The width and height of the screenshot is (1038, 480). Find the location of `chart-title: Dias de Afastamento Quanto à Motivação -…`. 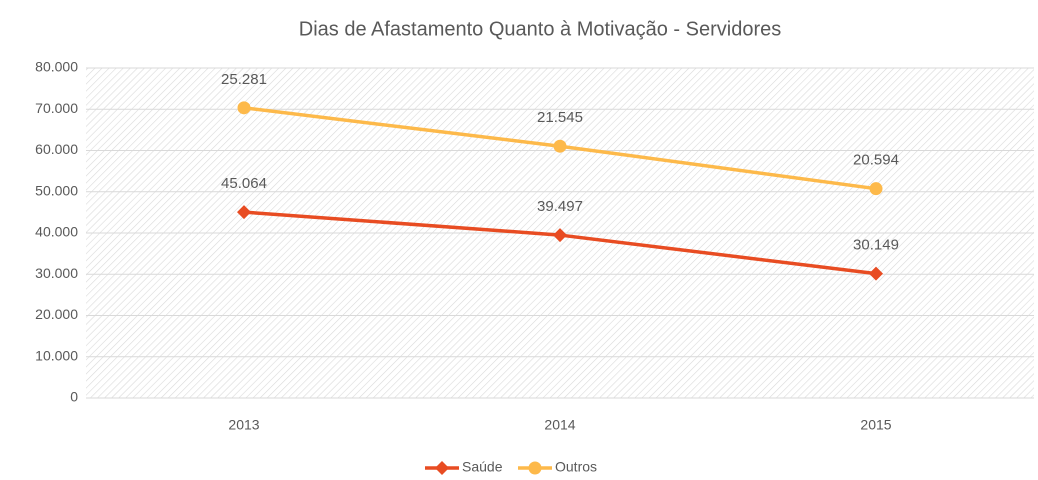

chart-title: Dias de Afastamento Quanto à Motivação -… is located at coordinates (540, 29).